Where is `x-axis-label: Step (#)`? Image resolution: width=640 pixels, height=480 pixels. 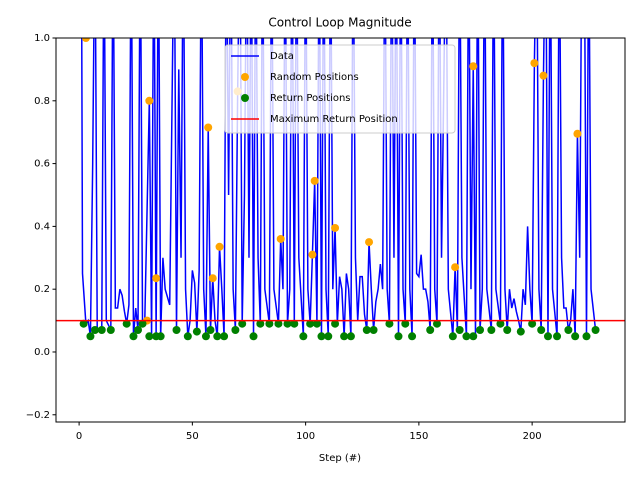 x-axis-label: Step (#) is located at coordinates (340, 458).